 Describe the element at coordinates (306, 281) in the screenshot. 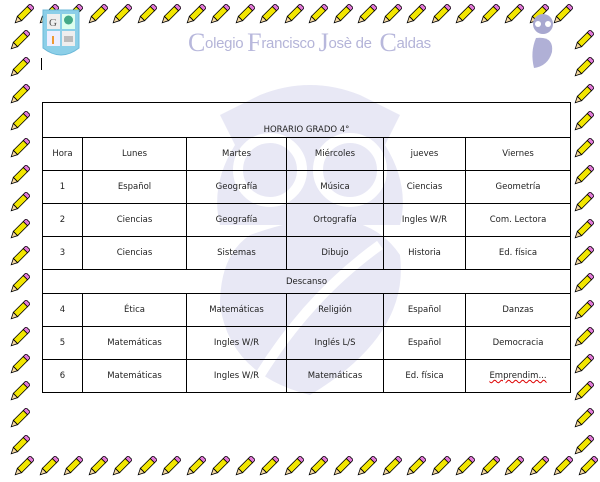

I see `break-label: Descanso` at that location.